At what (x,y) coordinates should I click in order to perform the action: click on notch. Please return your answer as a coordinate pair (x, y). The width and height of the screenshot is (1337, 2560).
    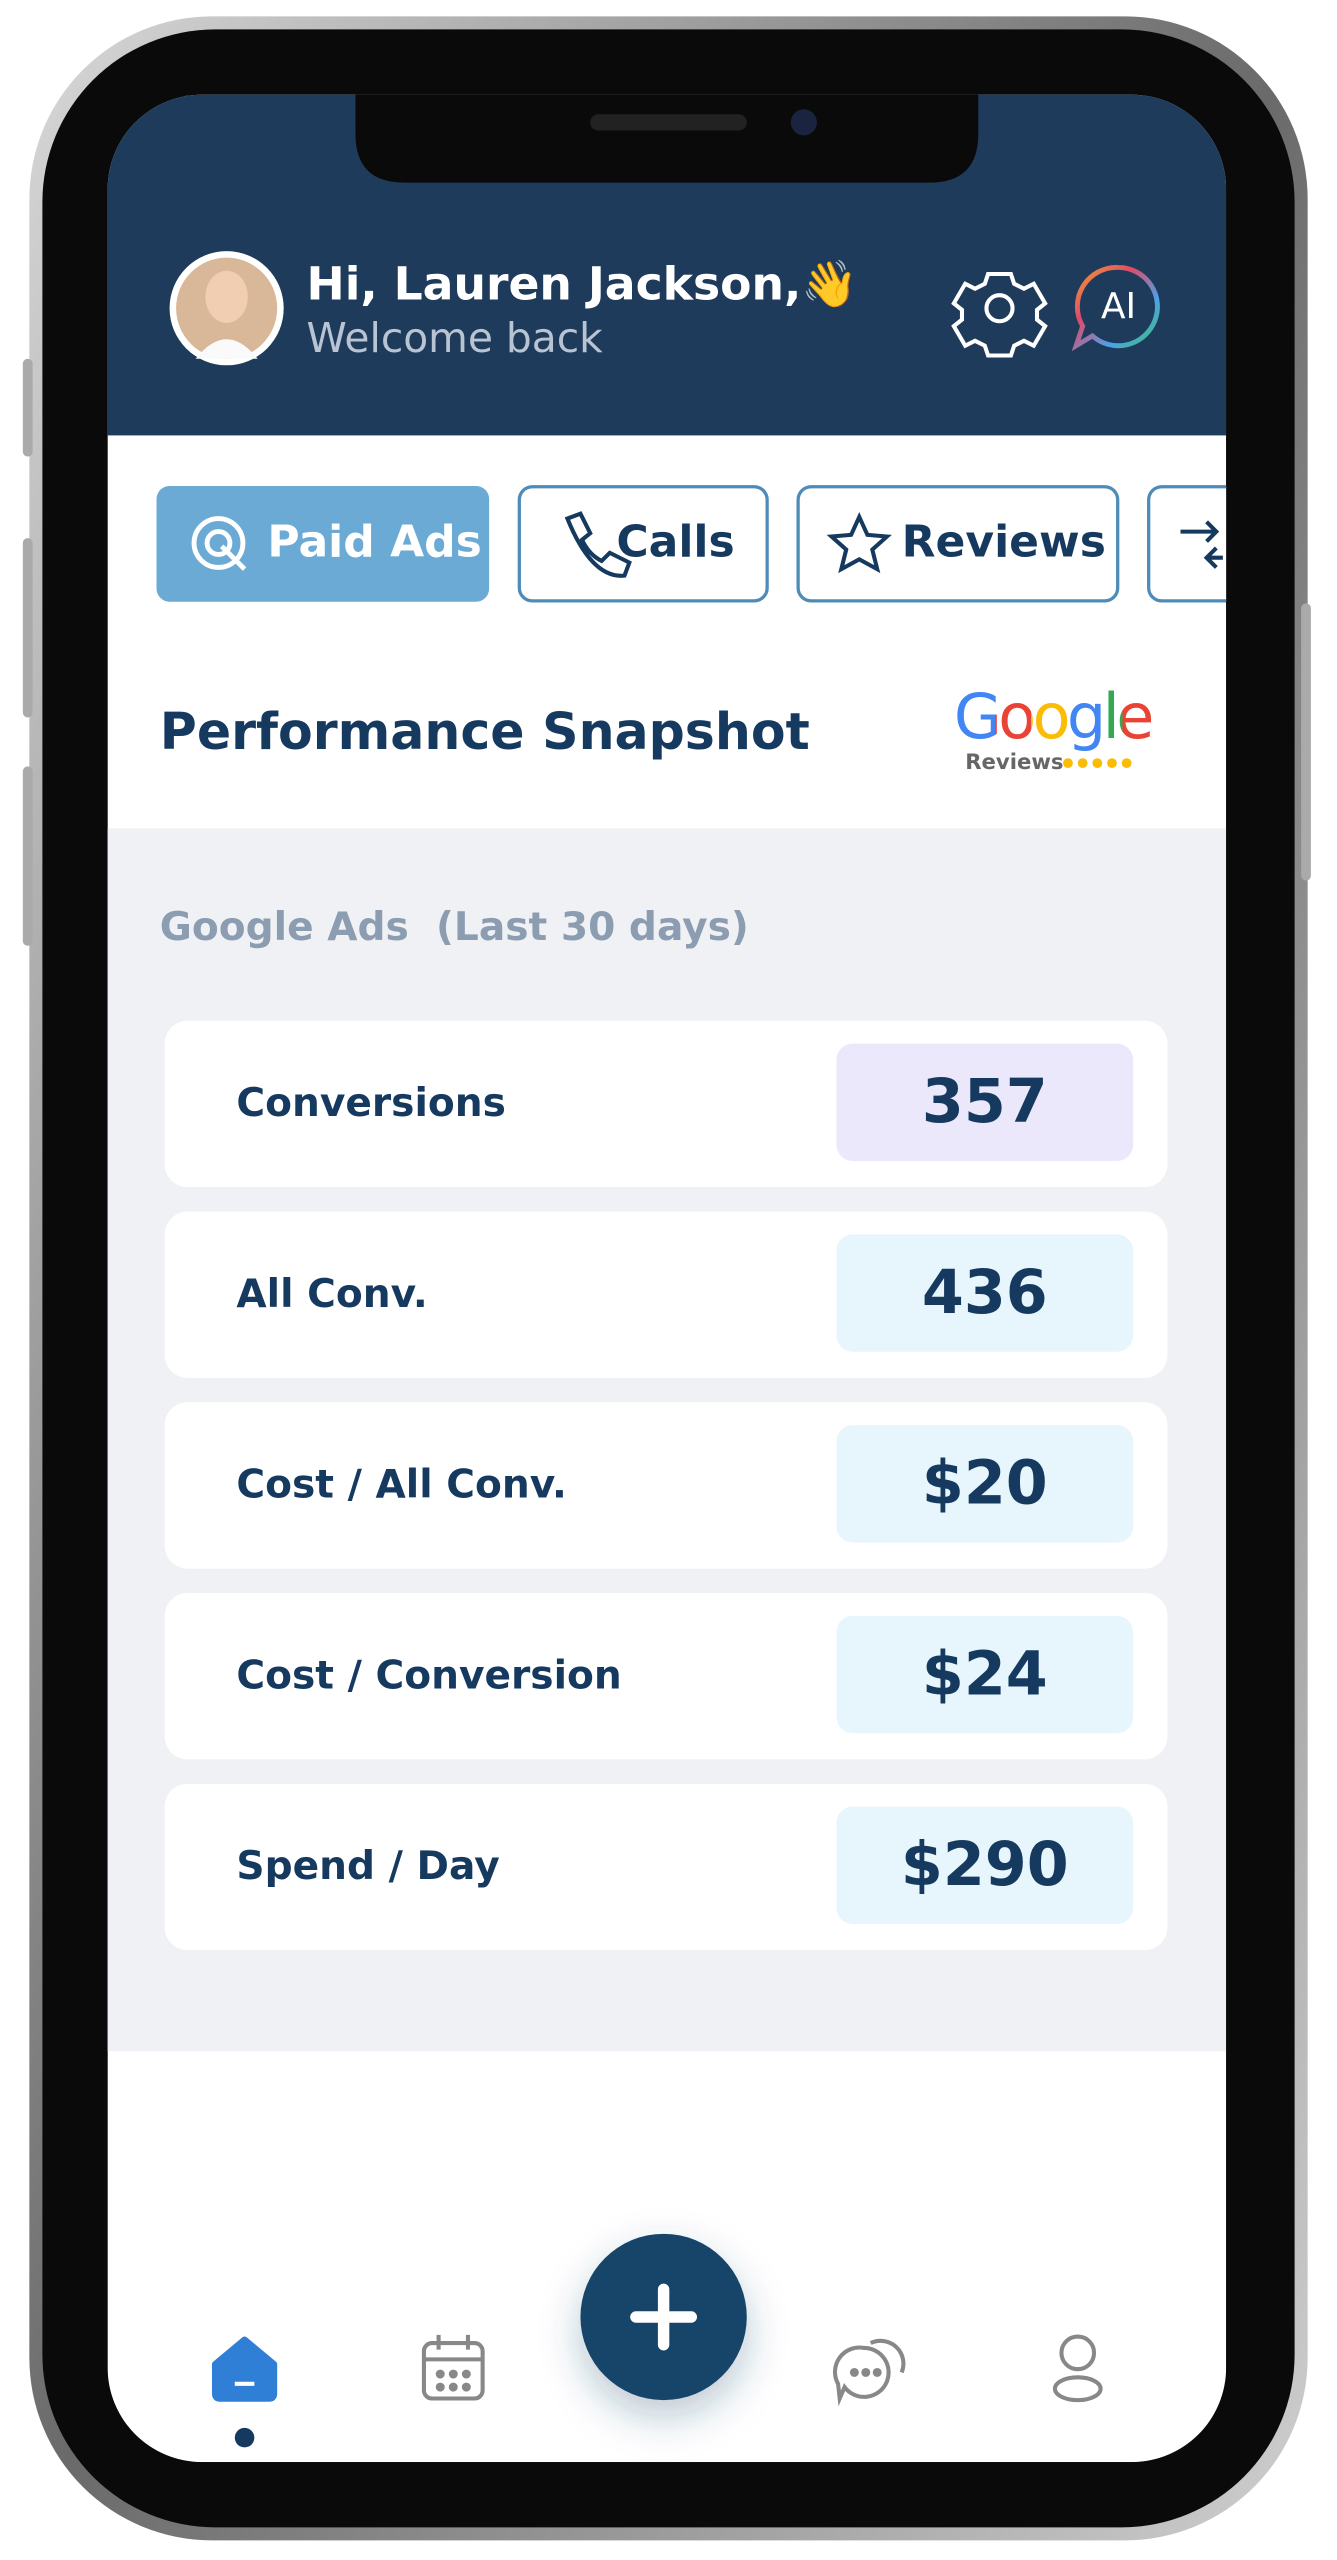
    Looking at the image, I should click on (667, 138).